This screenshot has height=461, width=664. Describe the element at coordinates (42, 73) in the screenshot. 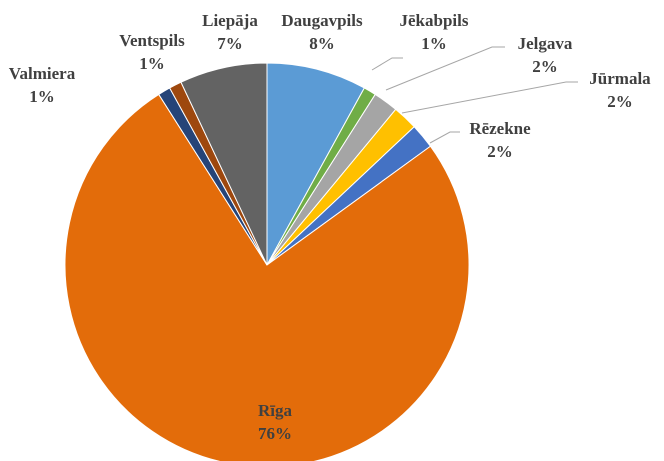

I see `slice-label: Valmiera` at that location.